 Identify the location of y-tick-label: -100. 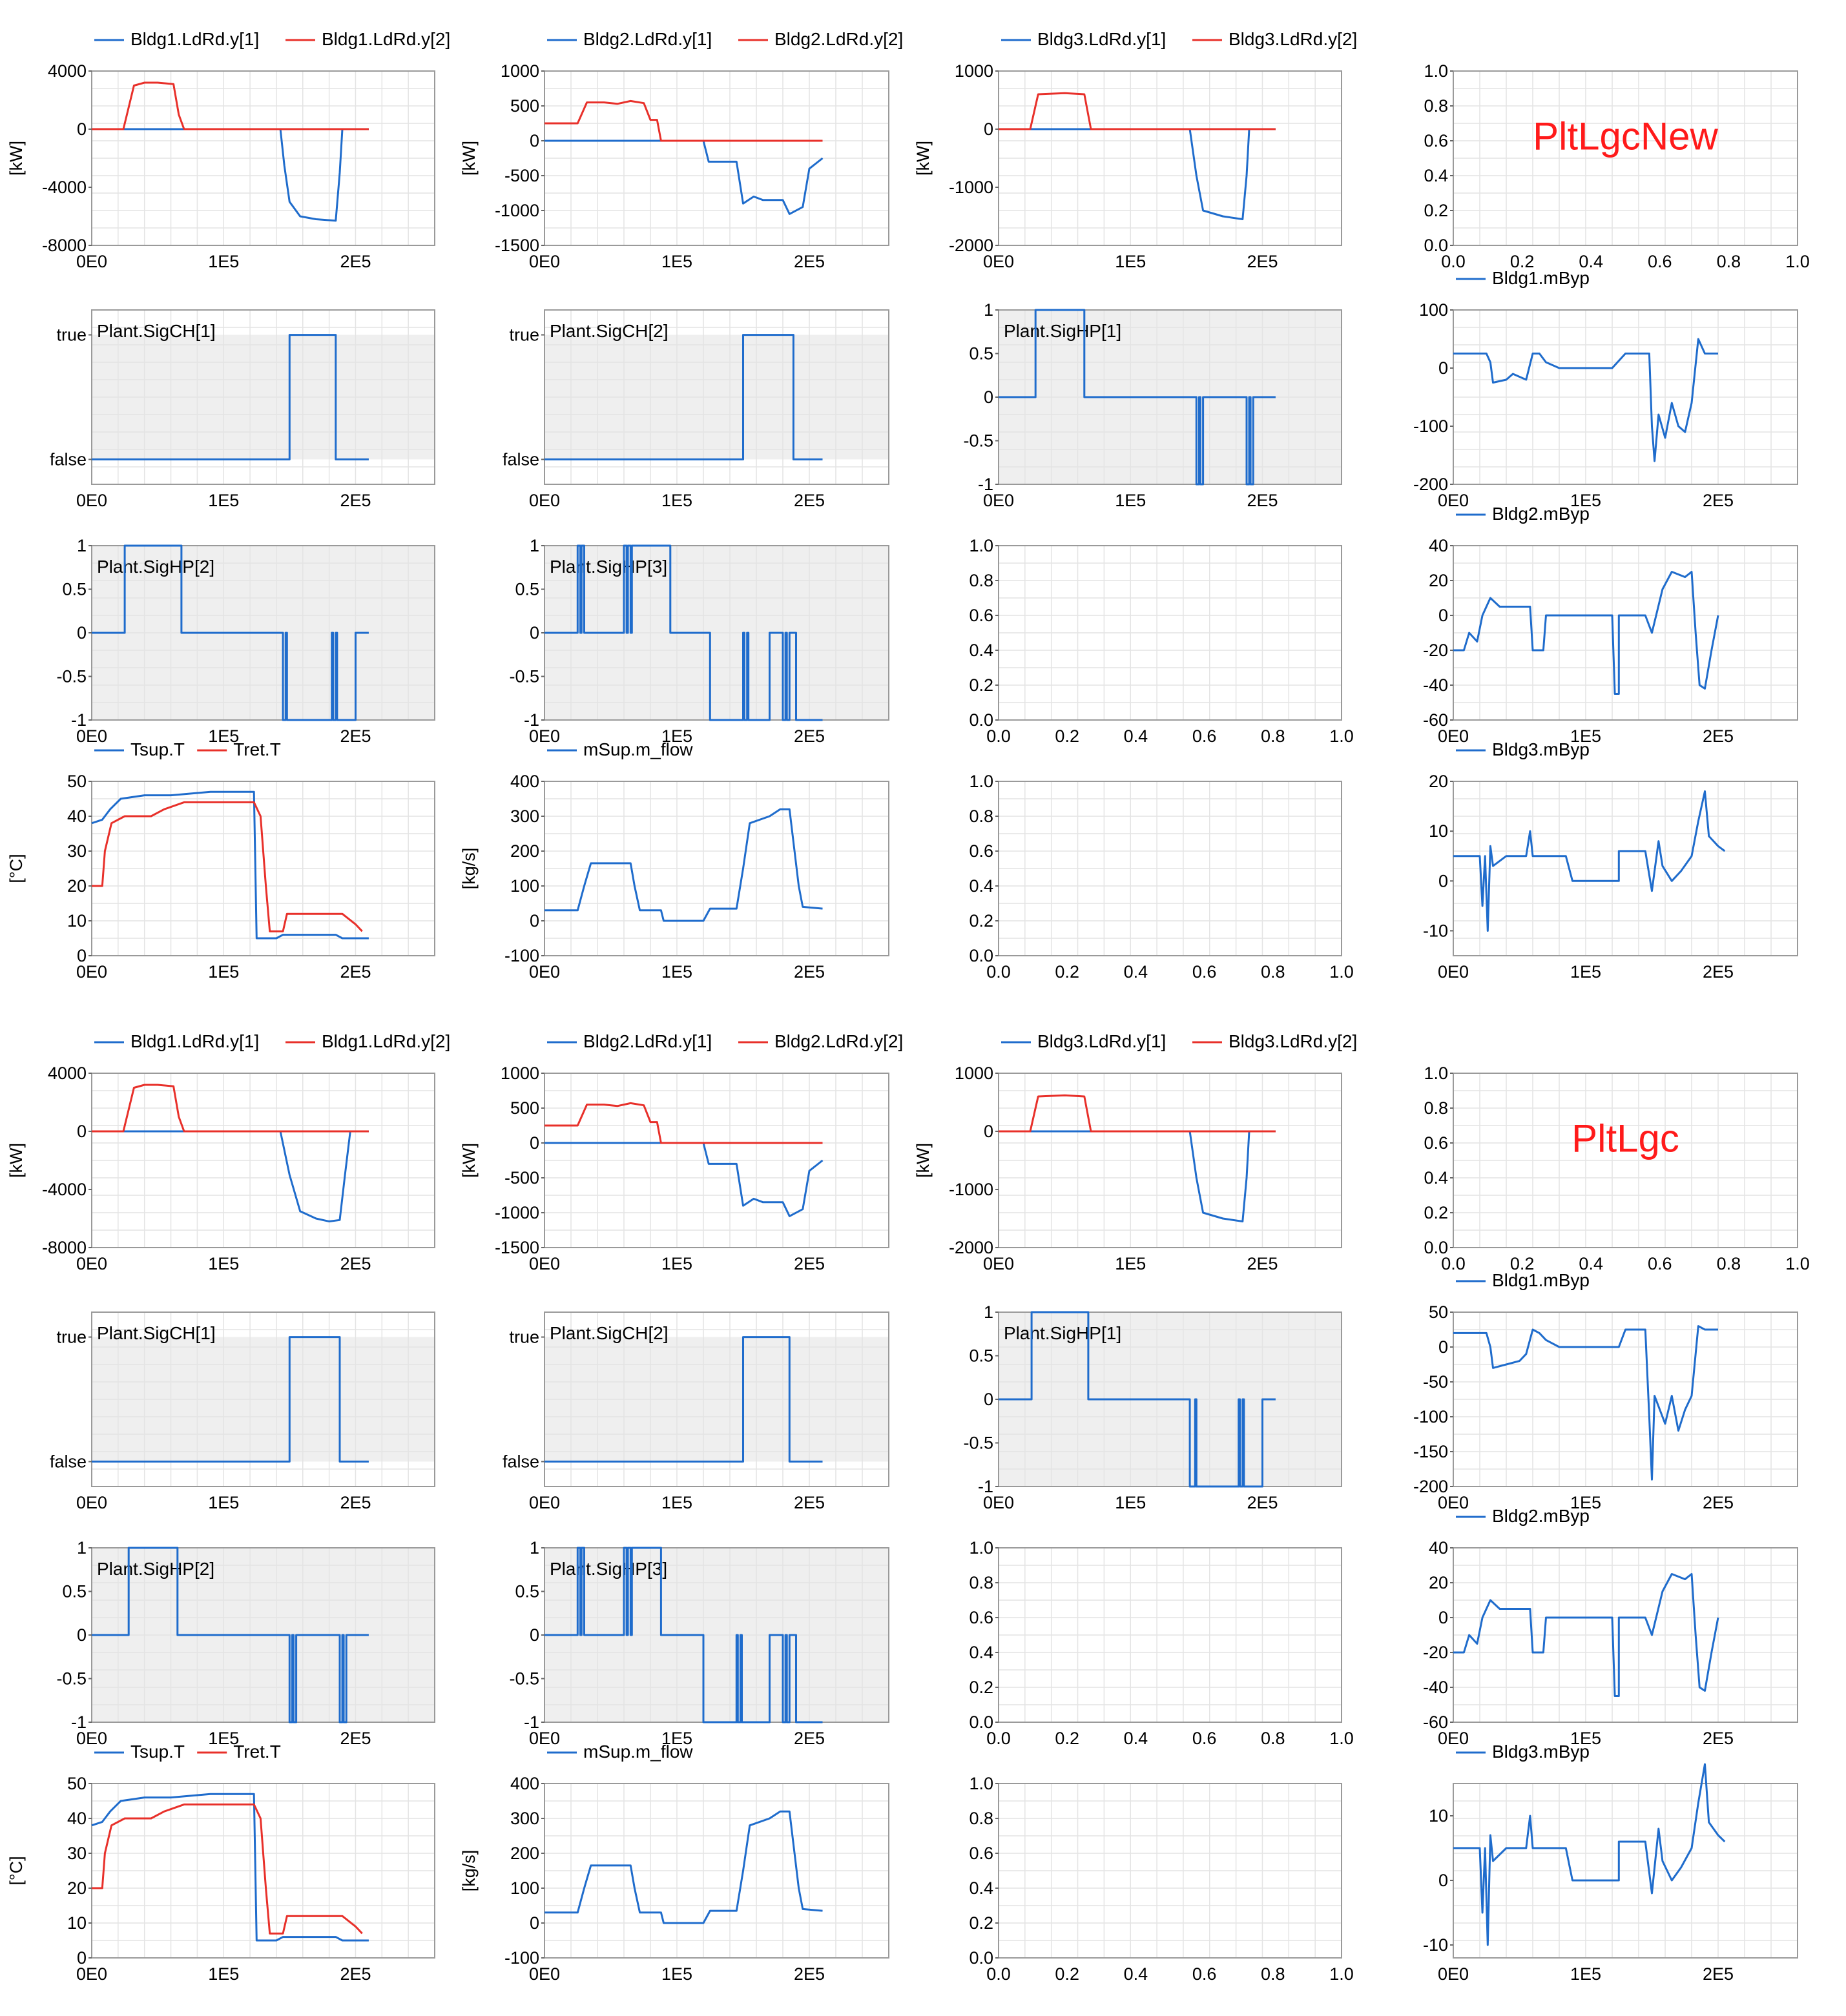
(1430, 1416).